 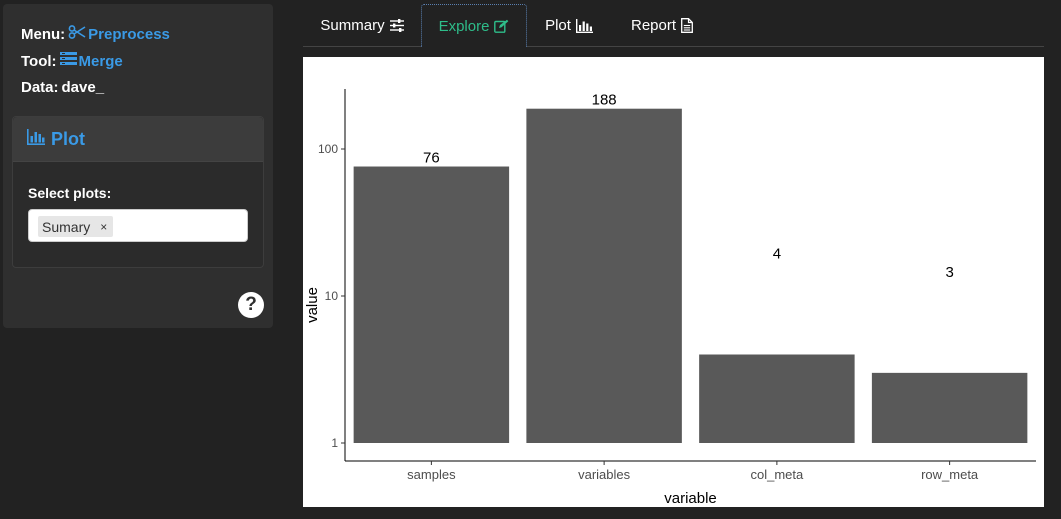 What do you see at coordinates (352, 25) in the screenshot?
I see `tab-summary-label: Summary` at bounding box center [352, 25].